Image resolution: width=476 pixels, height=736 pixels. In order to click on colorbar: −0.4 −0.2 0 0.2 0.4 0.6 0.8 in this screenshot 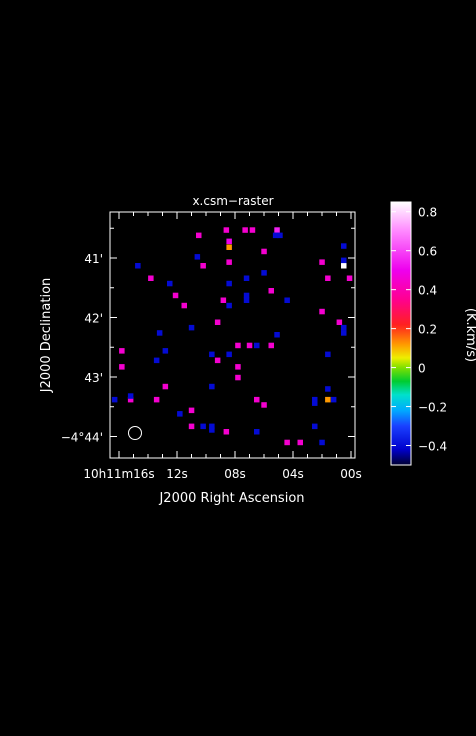, I will do `click(418, 333)`.